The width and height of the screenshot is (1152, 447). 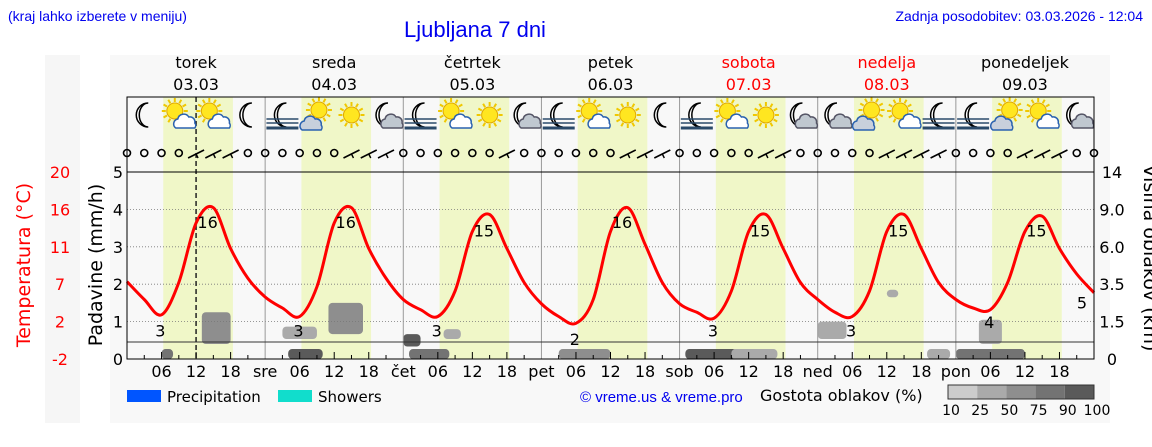 What do you see at coordinates (118, 359) in the screenshot?
I see `precip-tick: 0` at bounding box center [118, 359].